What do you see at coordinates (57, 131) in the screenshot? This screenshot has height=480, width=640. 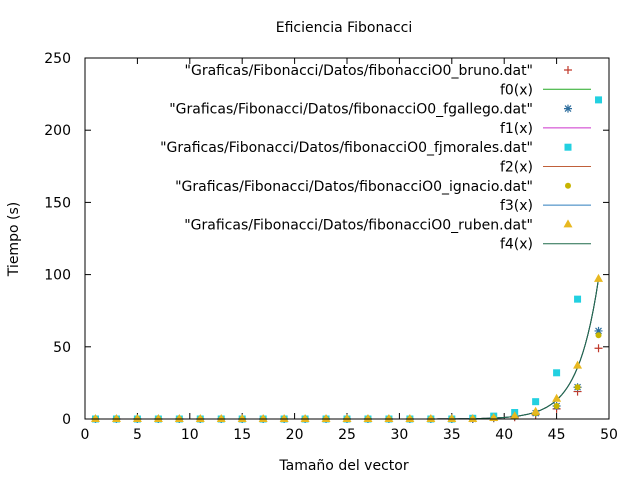 I see `y-tick-label: 200` at bounding box center [57, 131].